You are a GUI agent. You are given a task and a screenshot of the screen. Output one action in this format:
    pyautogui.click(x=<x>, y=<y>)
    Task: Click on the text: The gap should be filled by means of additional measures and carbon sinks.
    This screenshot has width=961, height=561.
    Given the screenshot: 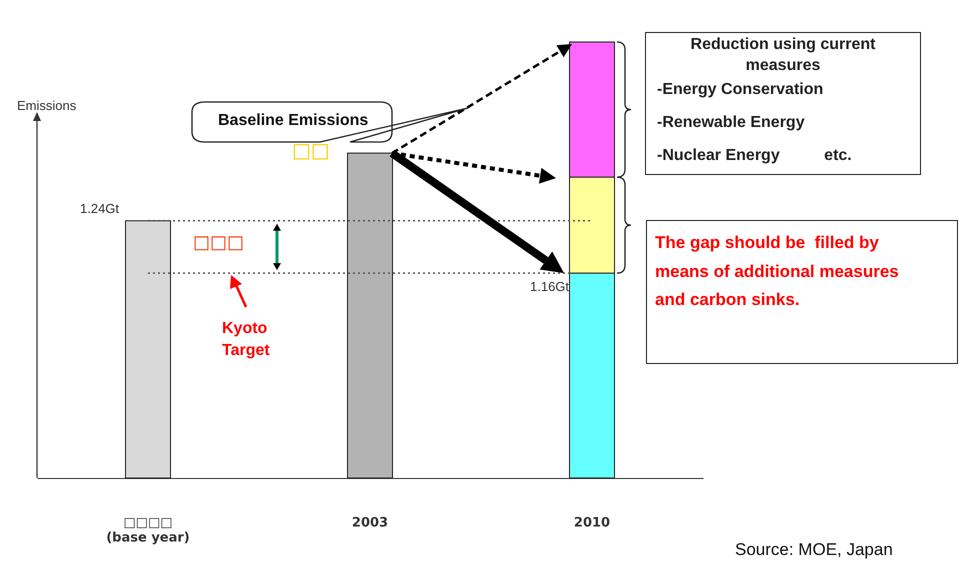 What is the action you would take?
    pyautogui.click(x=777, y=271)
    